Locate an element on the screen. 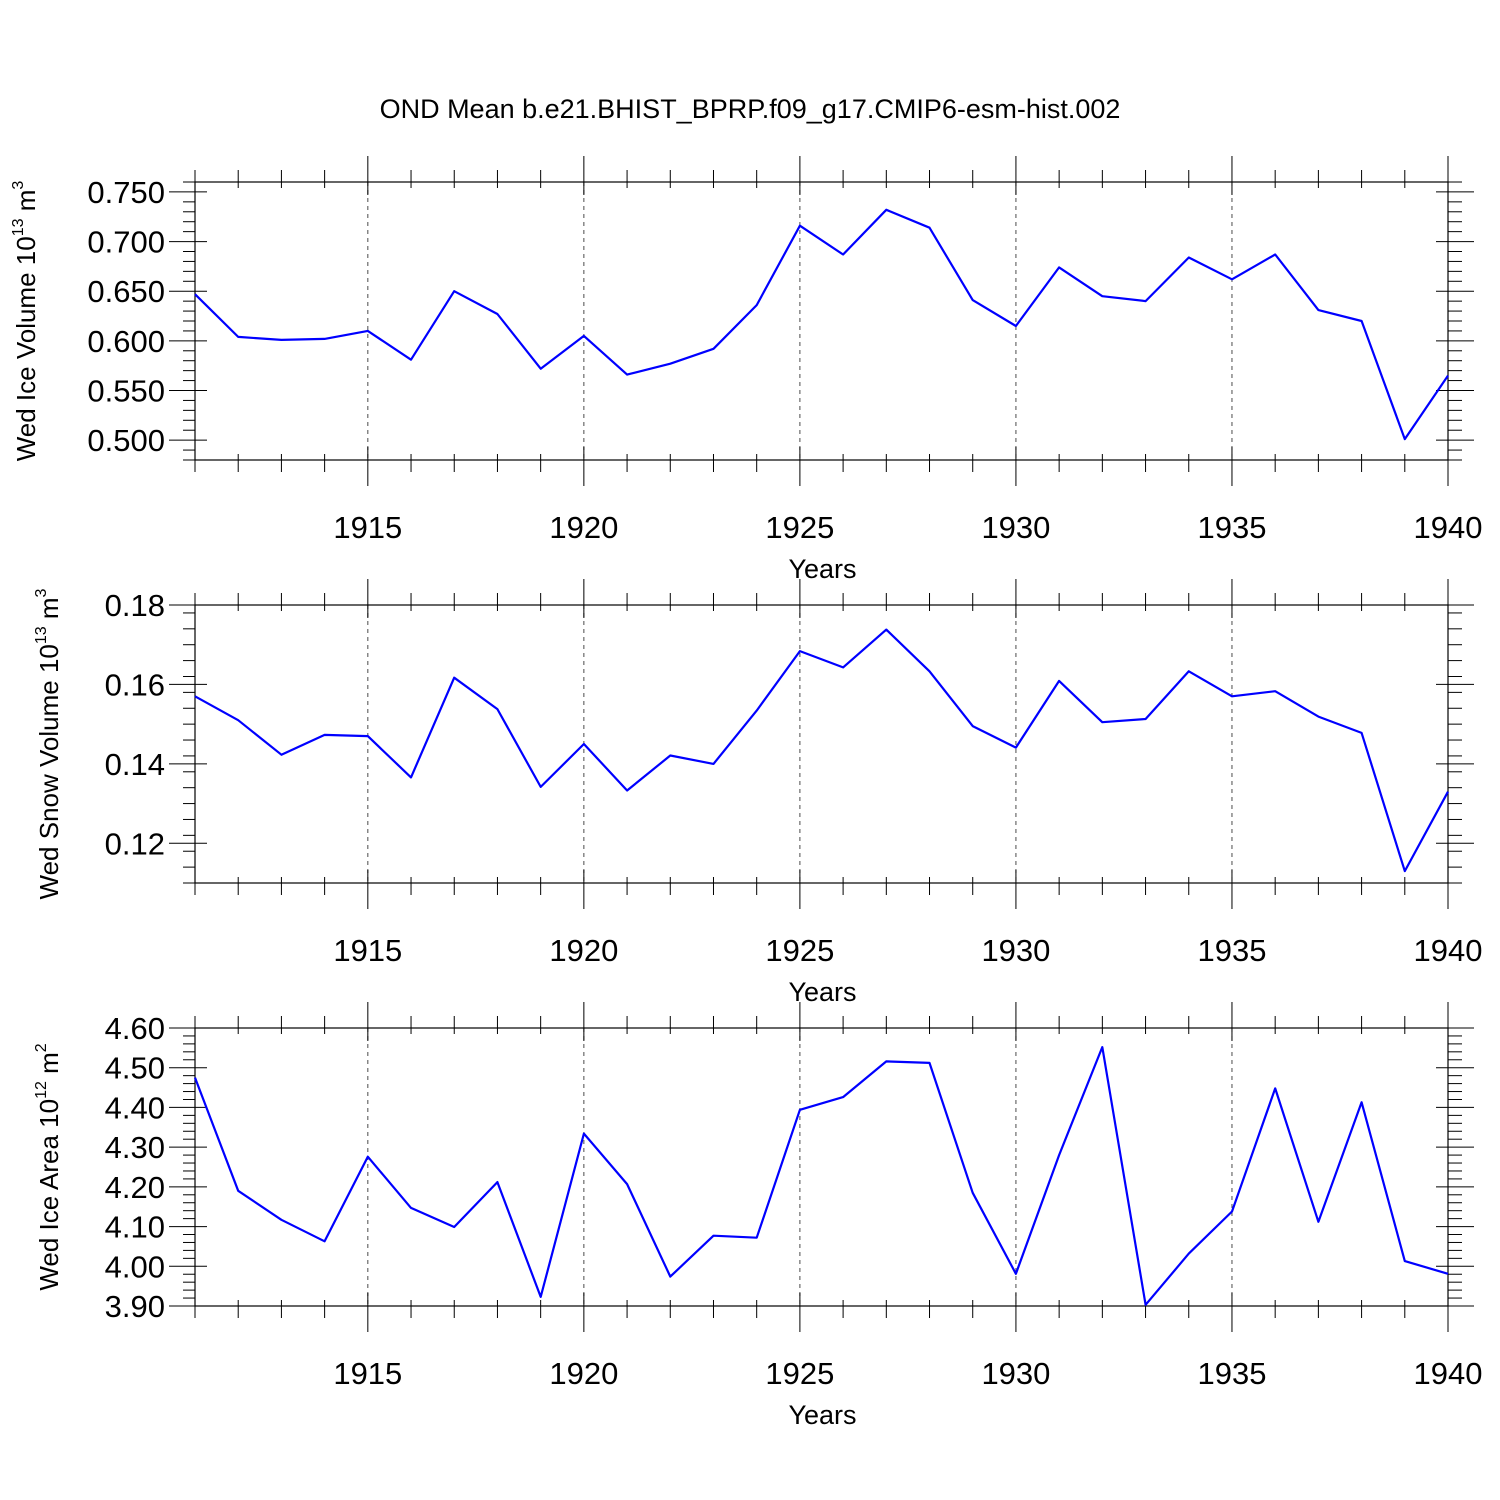 This screenshot has height=1500, width=1500. y-tick-label: 3.90 is located at coordinates (135, 1306).